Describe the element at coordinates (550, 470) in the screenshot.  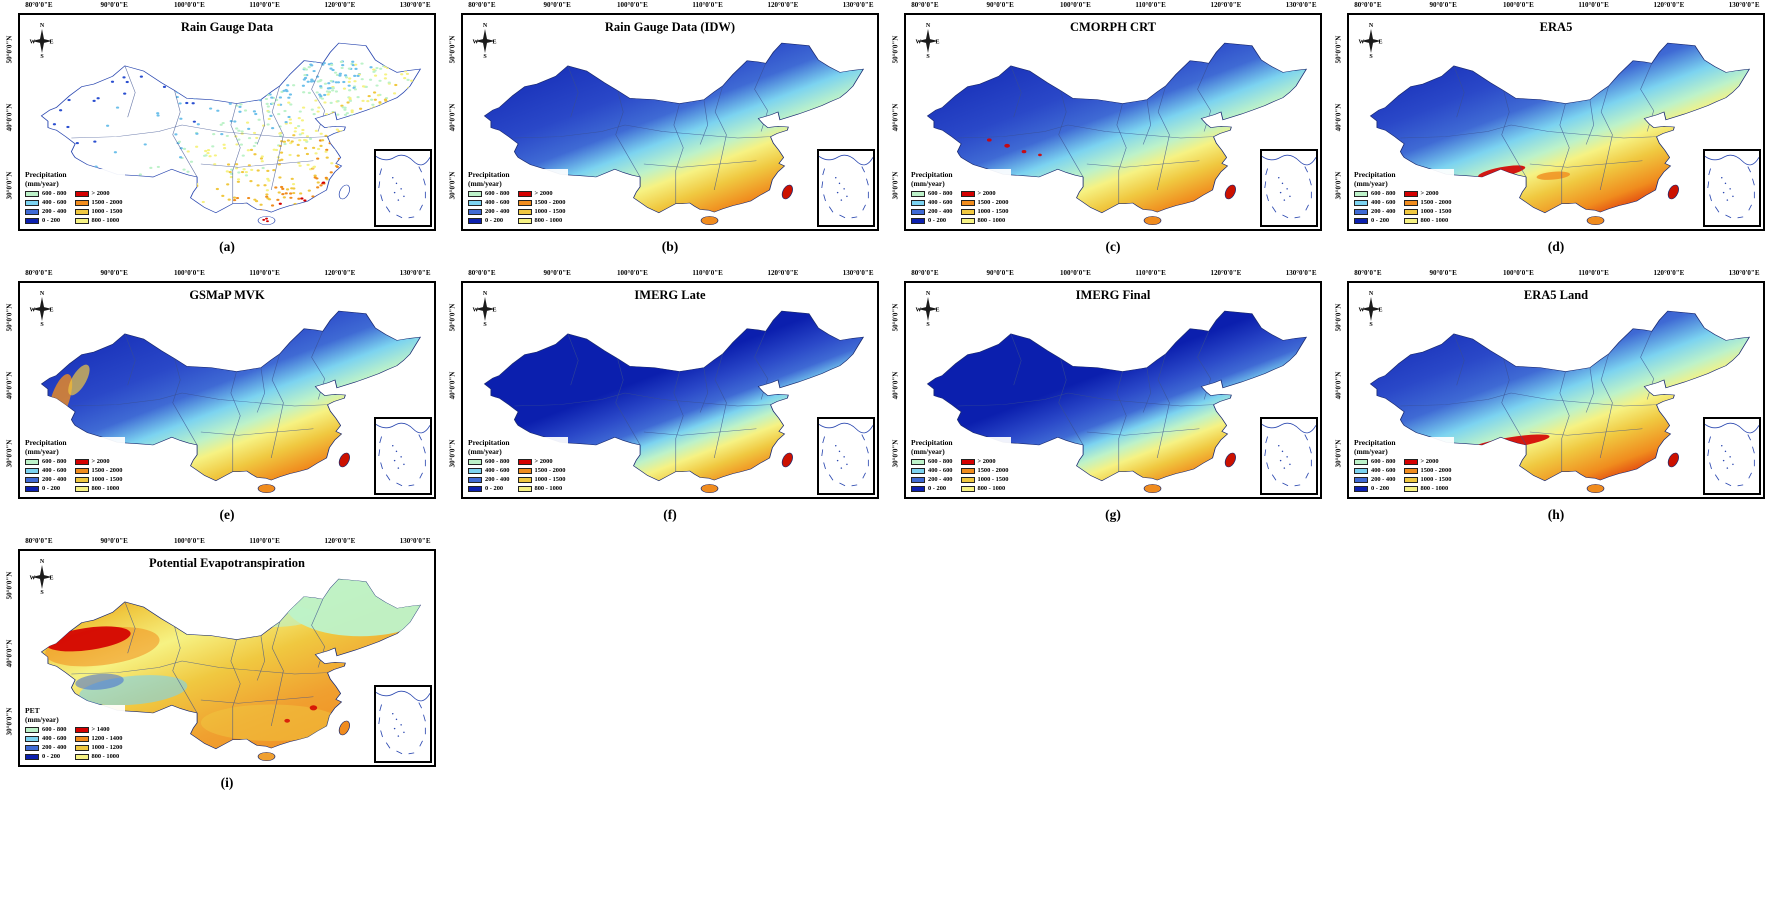
I see `legend-label: 1500 - 2000` at that location.